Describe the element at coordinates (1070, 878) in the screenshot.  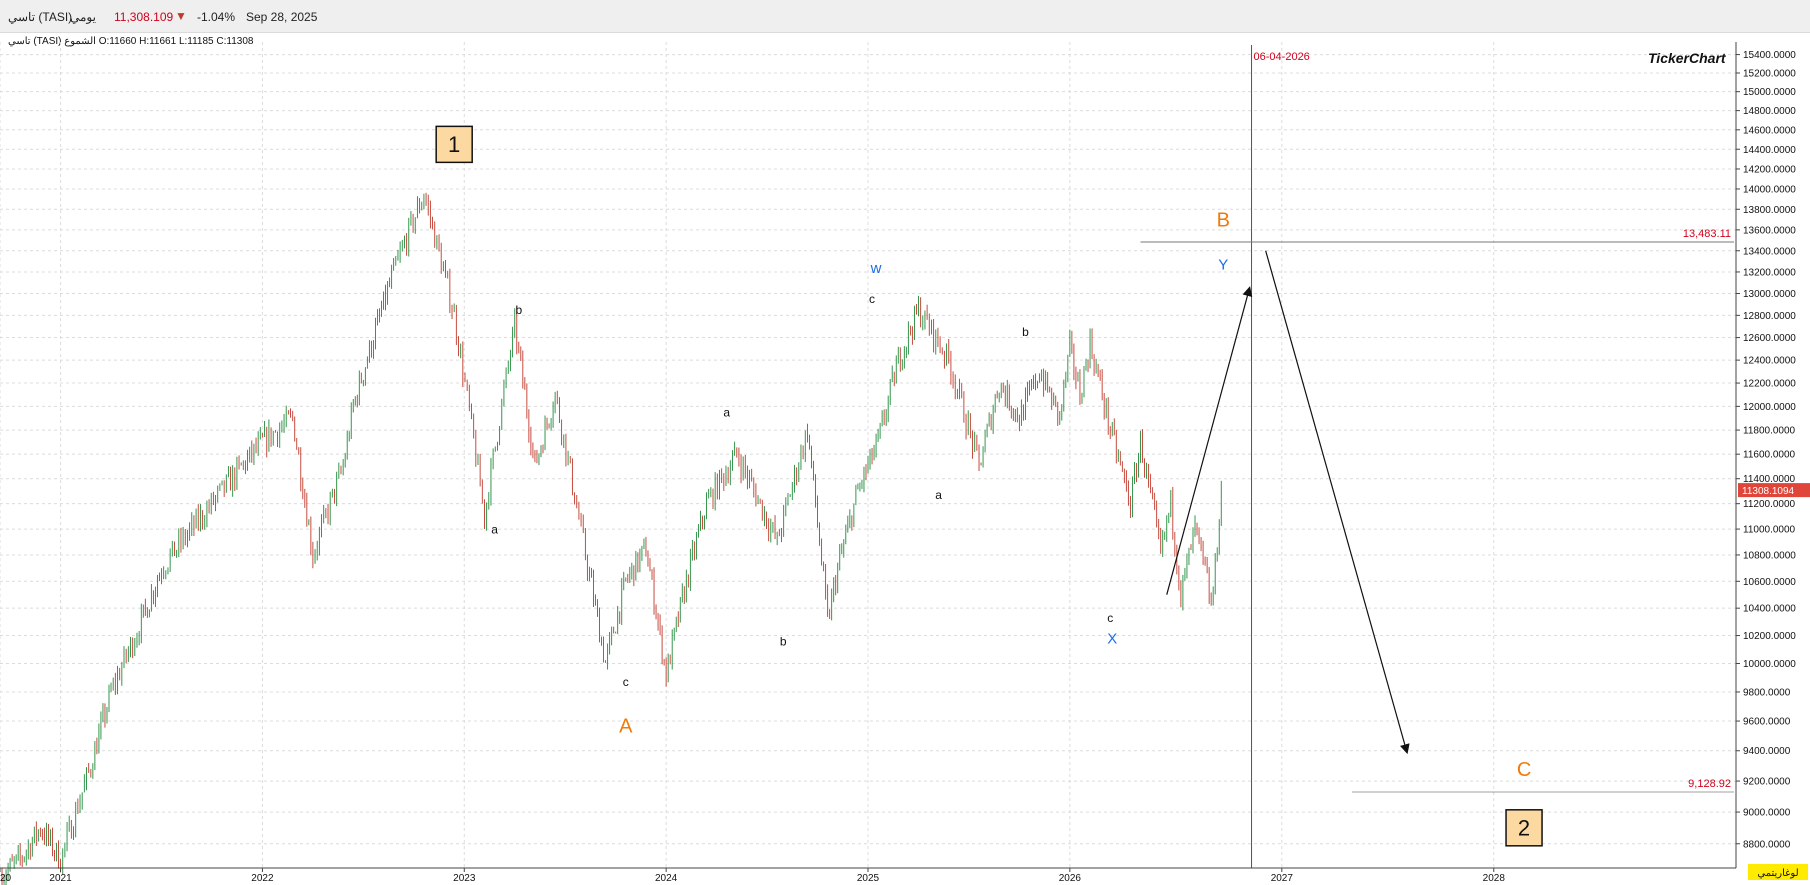
I see `time-tick-label: 2026` at that location.